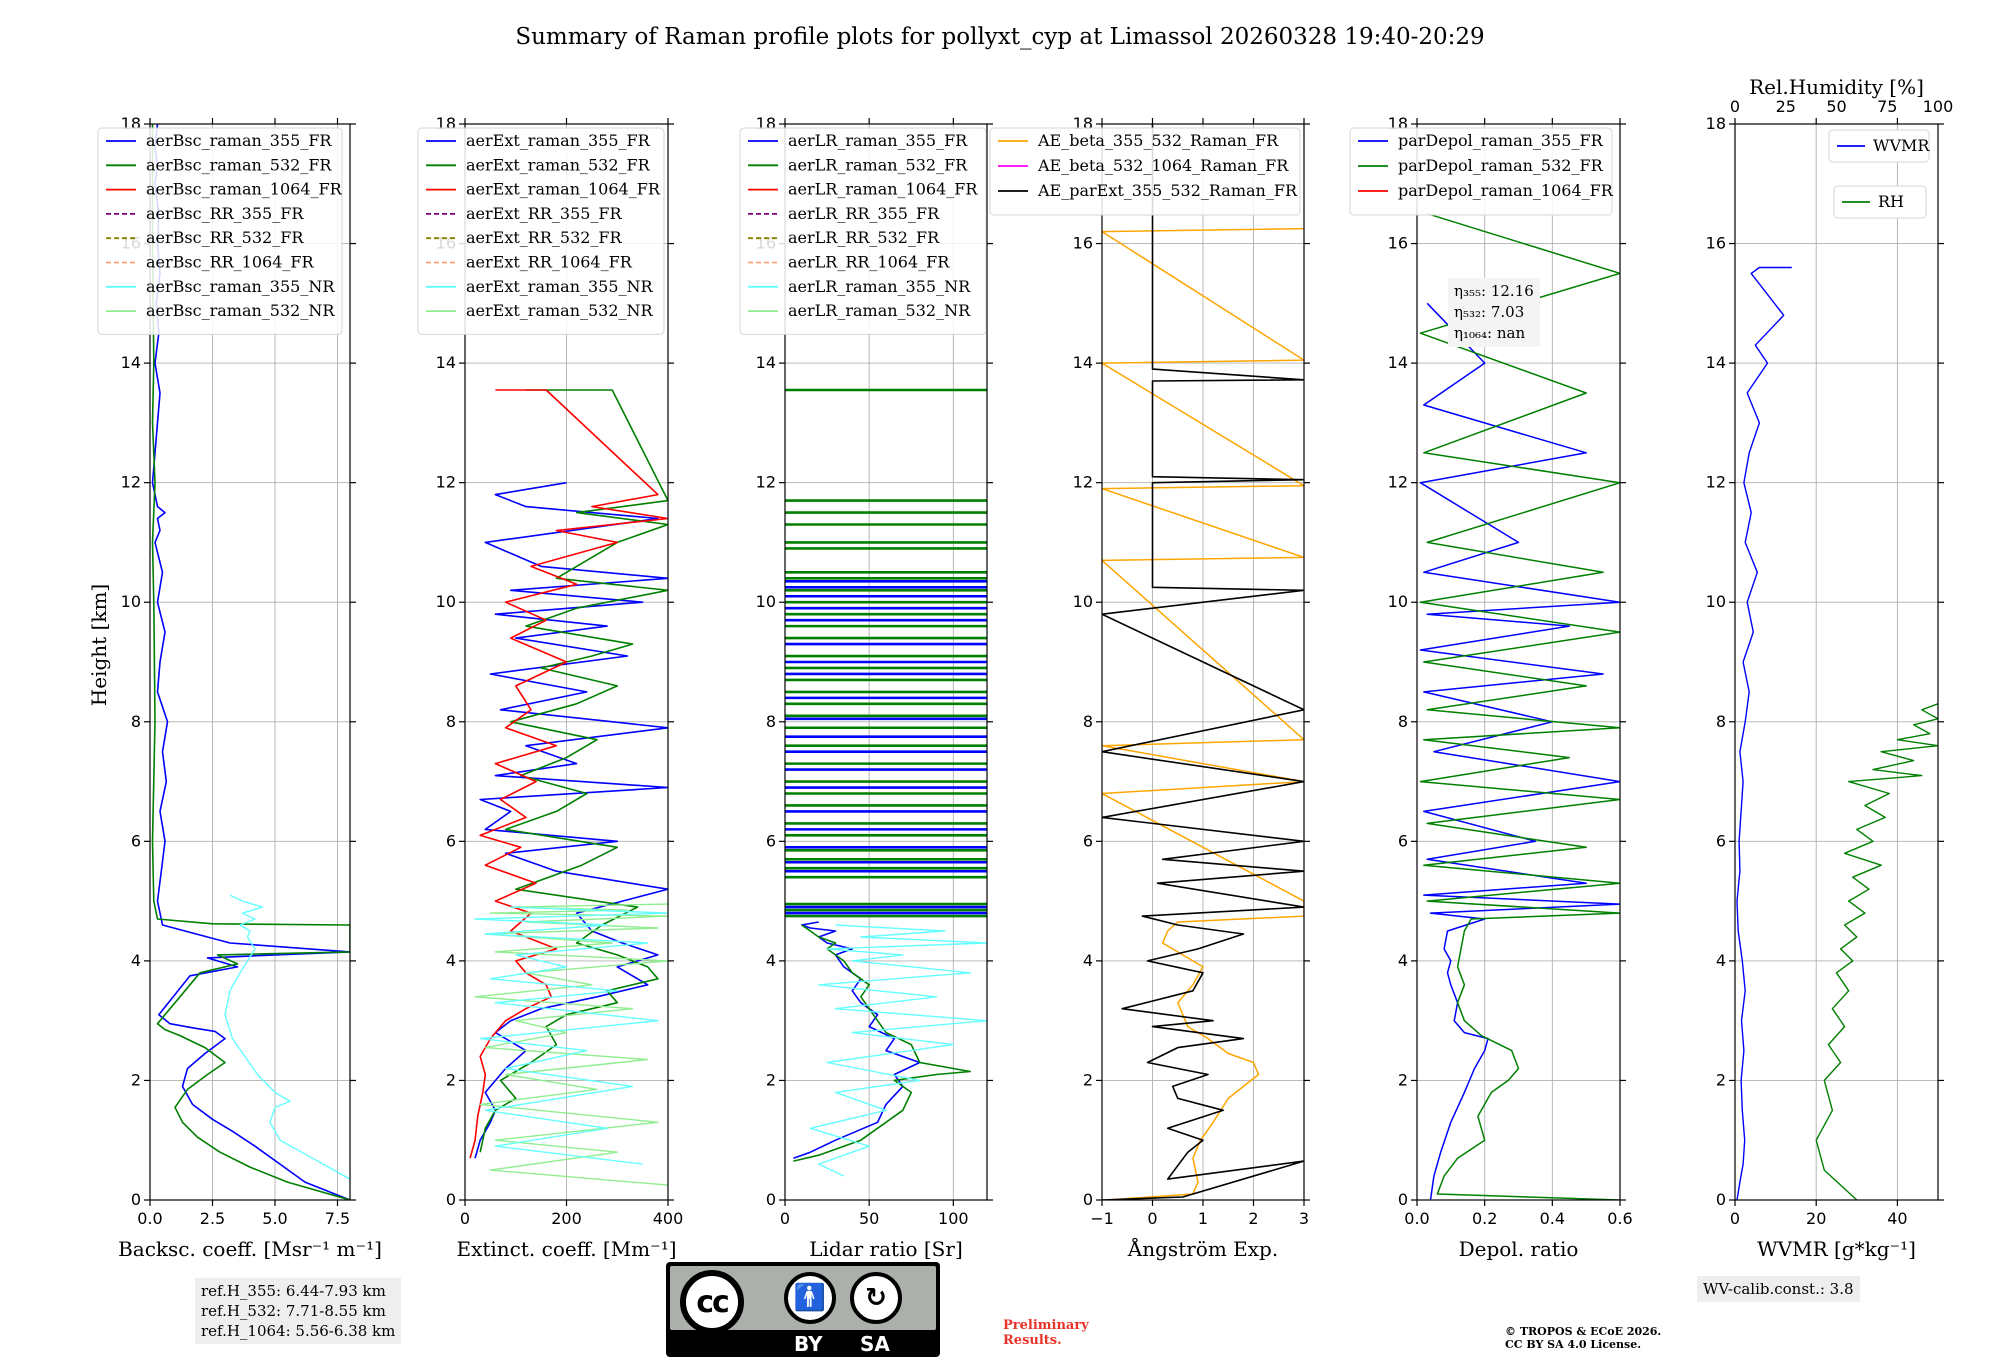  I want to click on legend-label: aerBsc_RR_532_FR, so click(225, 237).